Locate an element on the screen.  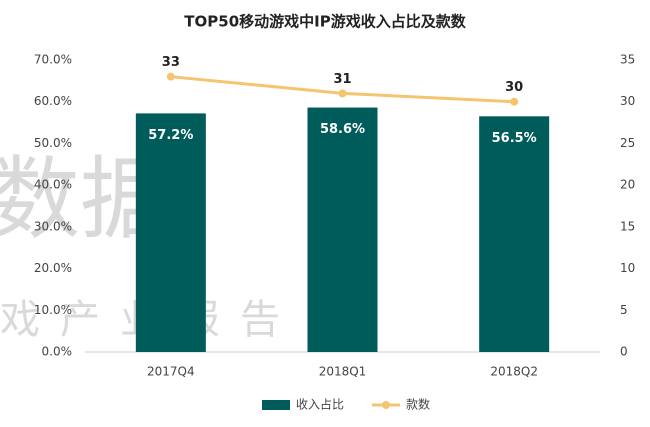
y-tick-label: 70.0% is located at coordinates (53, 60).